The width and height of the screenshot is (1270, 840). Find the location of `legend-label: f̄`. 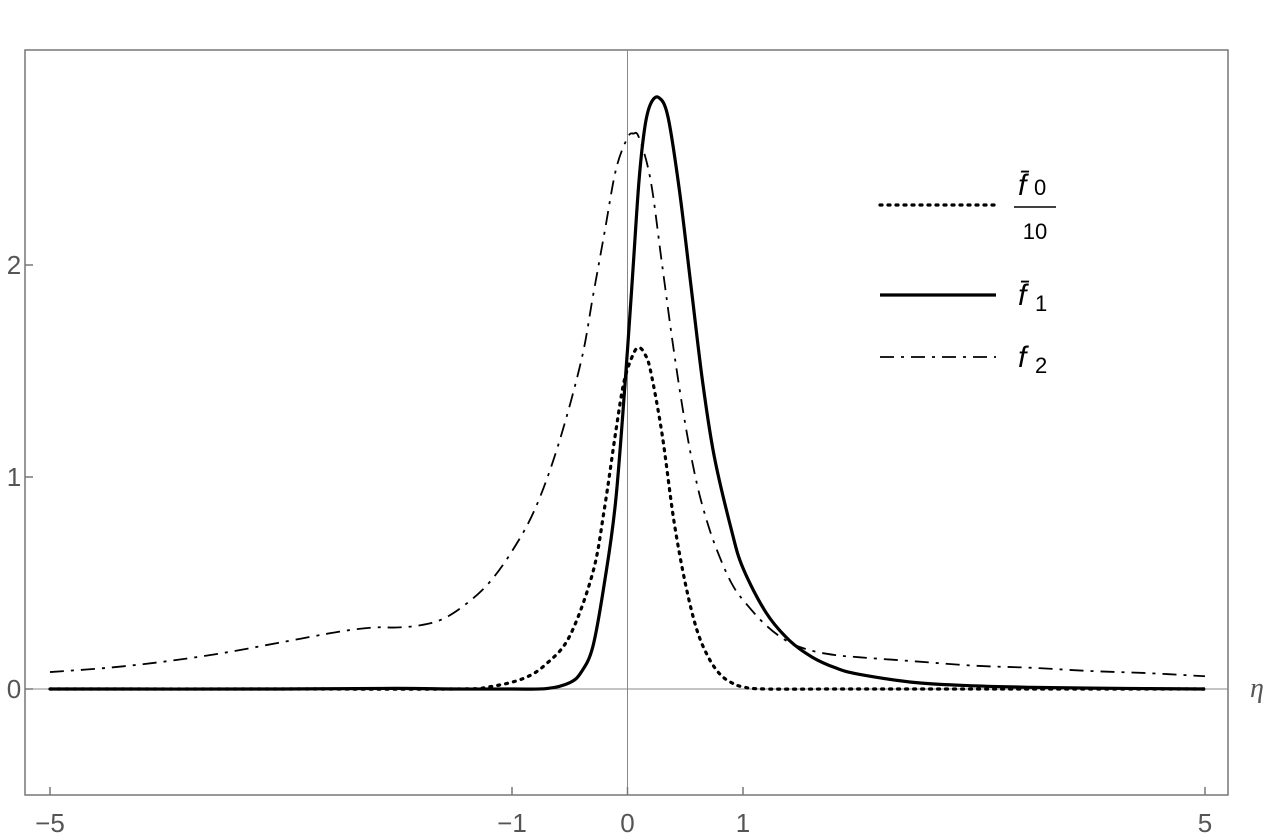

legend-label: f̄ is located at coordinates (1024, 295).